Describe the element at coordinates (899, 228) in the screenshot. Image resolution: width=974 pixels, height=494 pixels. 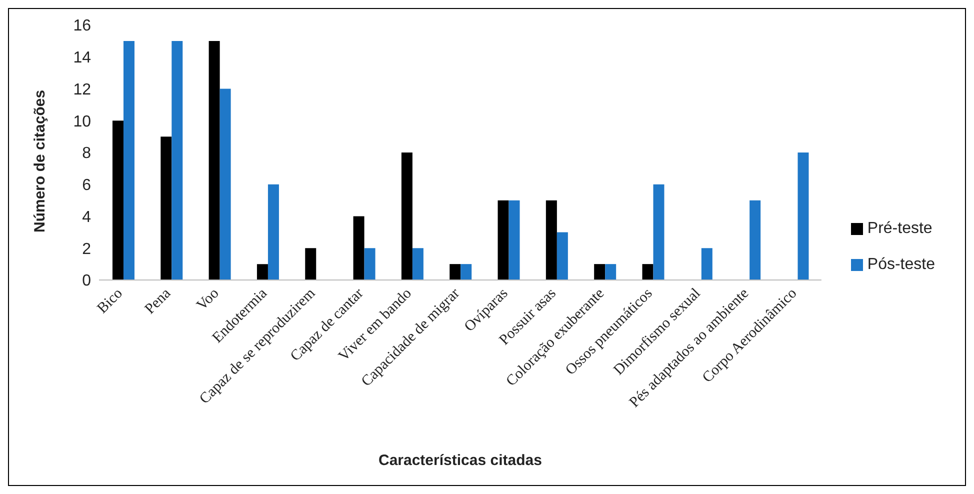
I see `legend-label: Pré-teste` at that location.